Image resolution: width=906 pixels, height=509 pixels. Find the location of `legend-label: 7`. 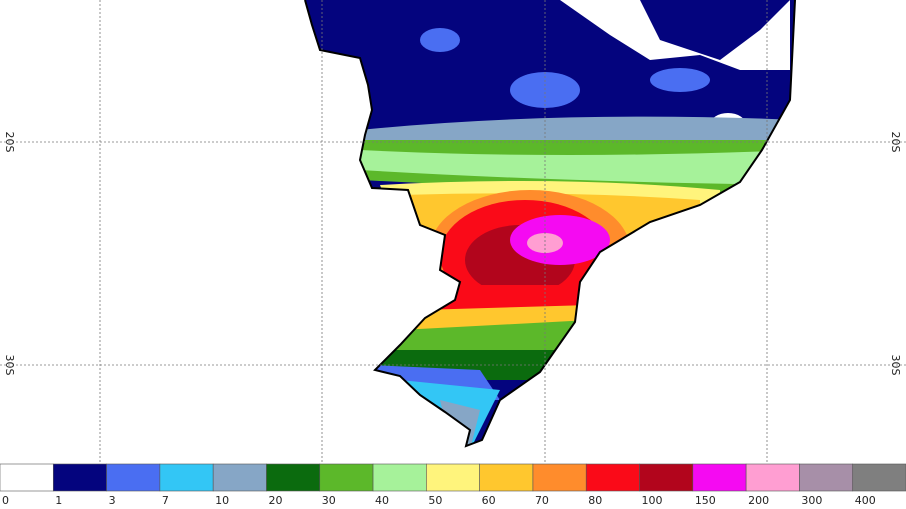

legend-label: 7 is located at coordinates (165, 500).